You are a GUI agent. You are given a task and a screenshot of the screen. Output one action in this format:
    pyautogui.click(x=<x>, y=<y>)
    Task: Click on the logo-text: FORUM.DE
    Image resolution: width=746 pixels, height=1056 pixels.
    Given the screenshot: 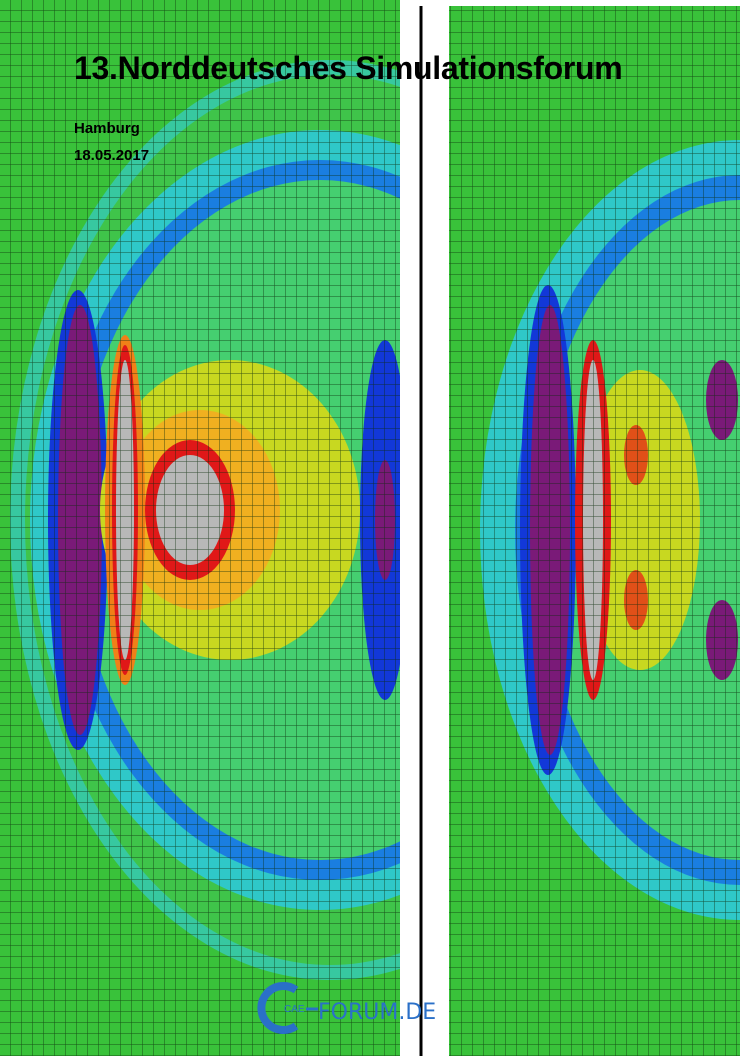 What is the action you would take?
    pyautogui.click(x=377, y=1012)
    